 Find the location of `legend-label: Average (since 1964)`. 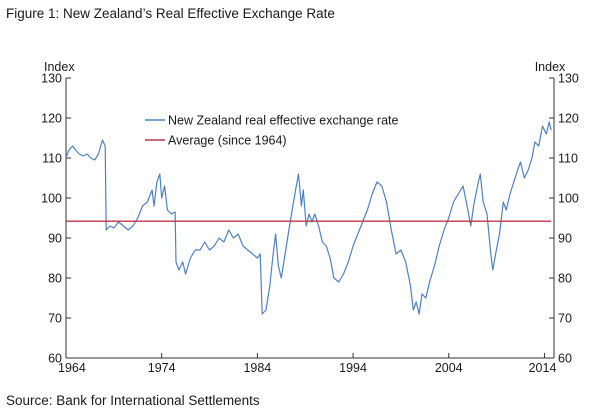

legend-label: Average (since 1964) is located at coordinates (227, 141).